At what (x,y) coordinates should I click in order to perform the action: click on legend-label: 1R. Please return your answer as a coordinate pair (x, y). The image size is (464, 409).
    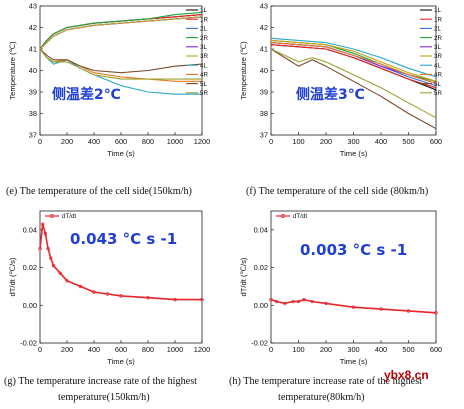
    Looking at the image, I should click on (204, 19).